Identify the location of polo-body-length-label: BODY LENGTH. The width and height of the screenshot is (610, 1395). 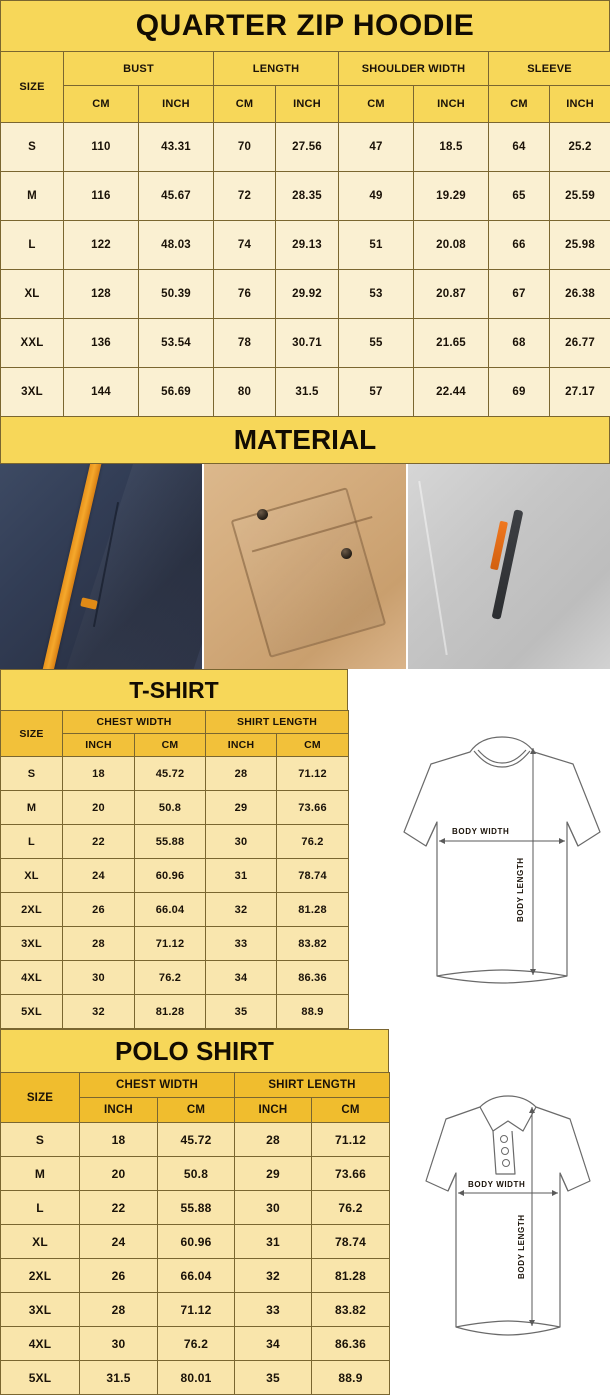
(521, 1246).